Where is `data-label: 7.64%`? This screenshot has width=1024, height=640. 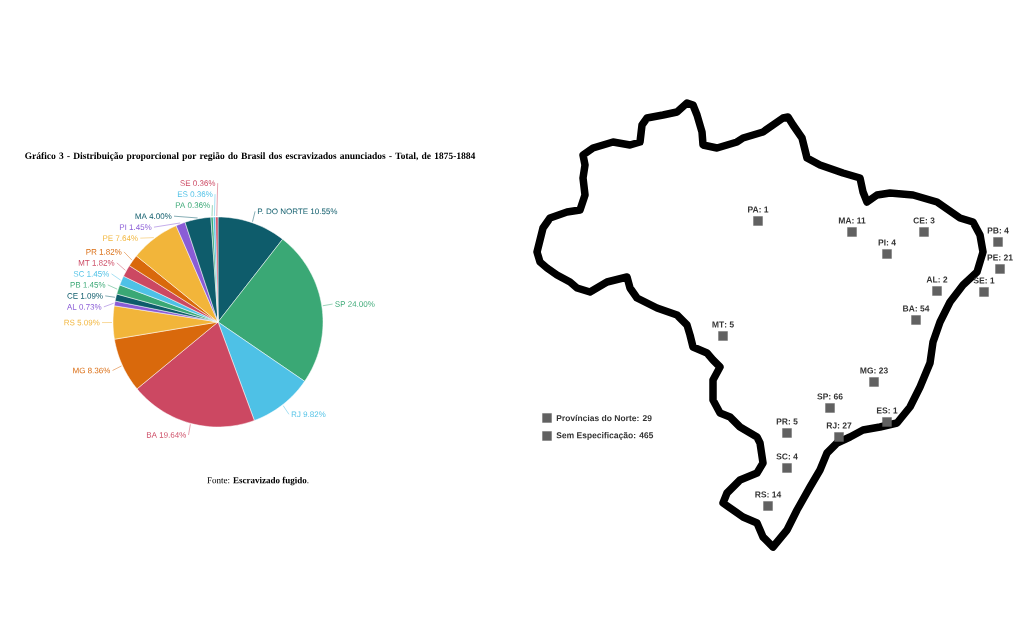
data-label: 7.64% is located at coordinates (126, 238).